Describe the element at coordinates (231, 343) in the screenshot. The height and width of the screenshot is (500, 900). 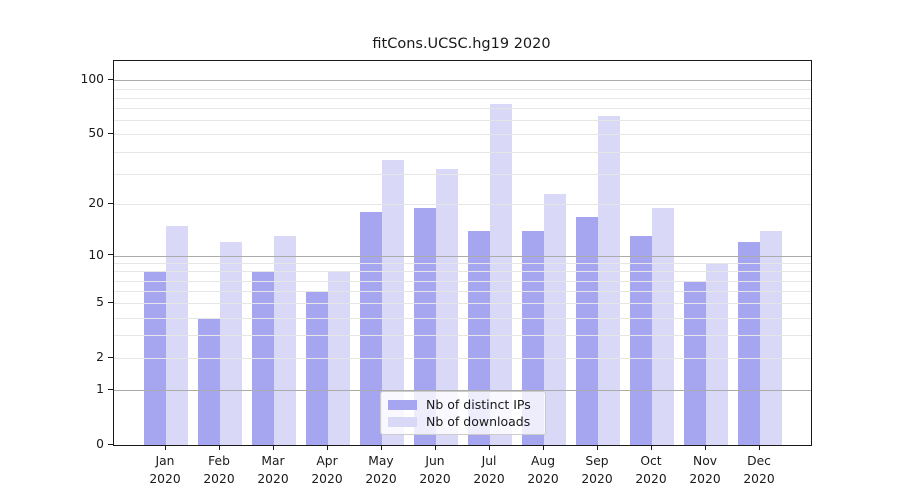
I see `bar-downloads-feb` at that location.